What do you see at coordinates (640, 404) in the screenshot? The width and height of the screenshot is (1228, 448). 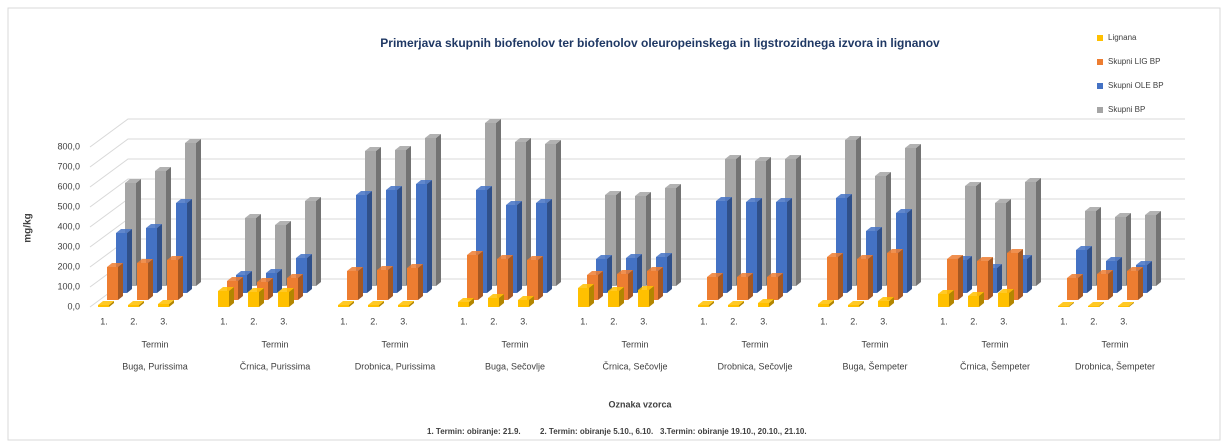 I see `x-axis-label: Oznaka vzorca` at bounding box center [640, 404].